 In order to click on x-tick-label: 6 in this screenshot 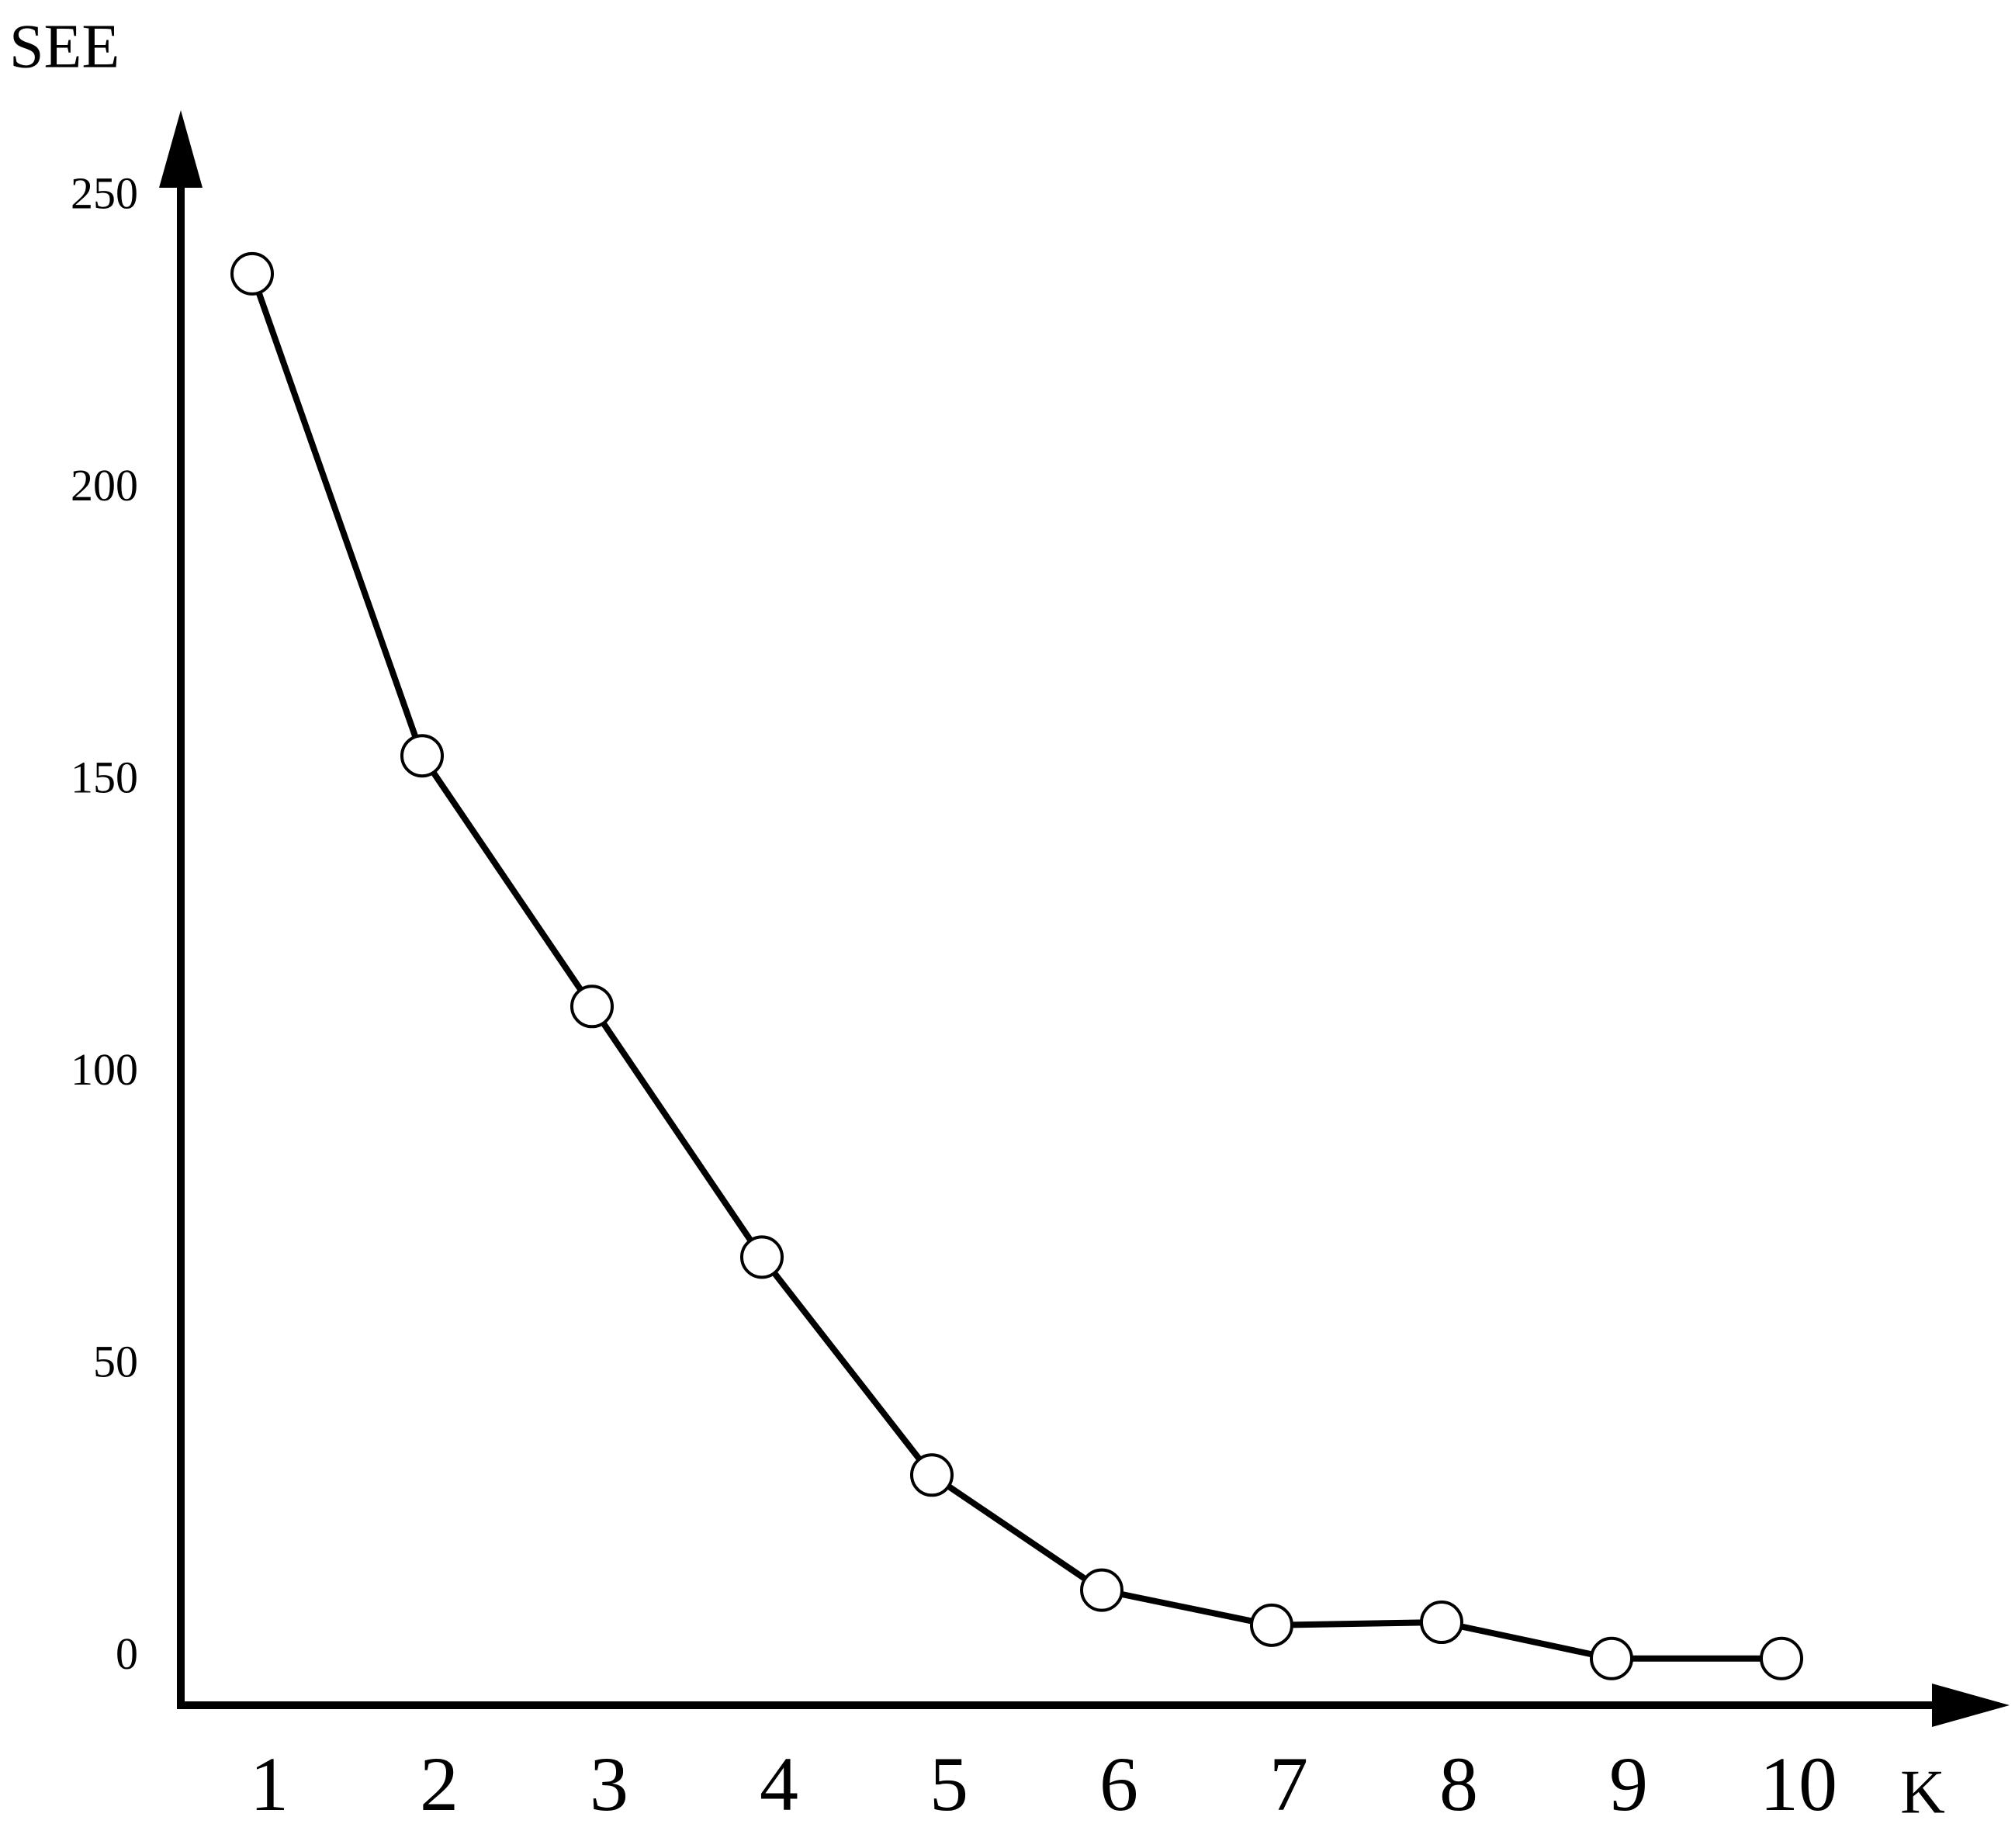, I will do `click(1119, 1784)`.